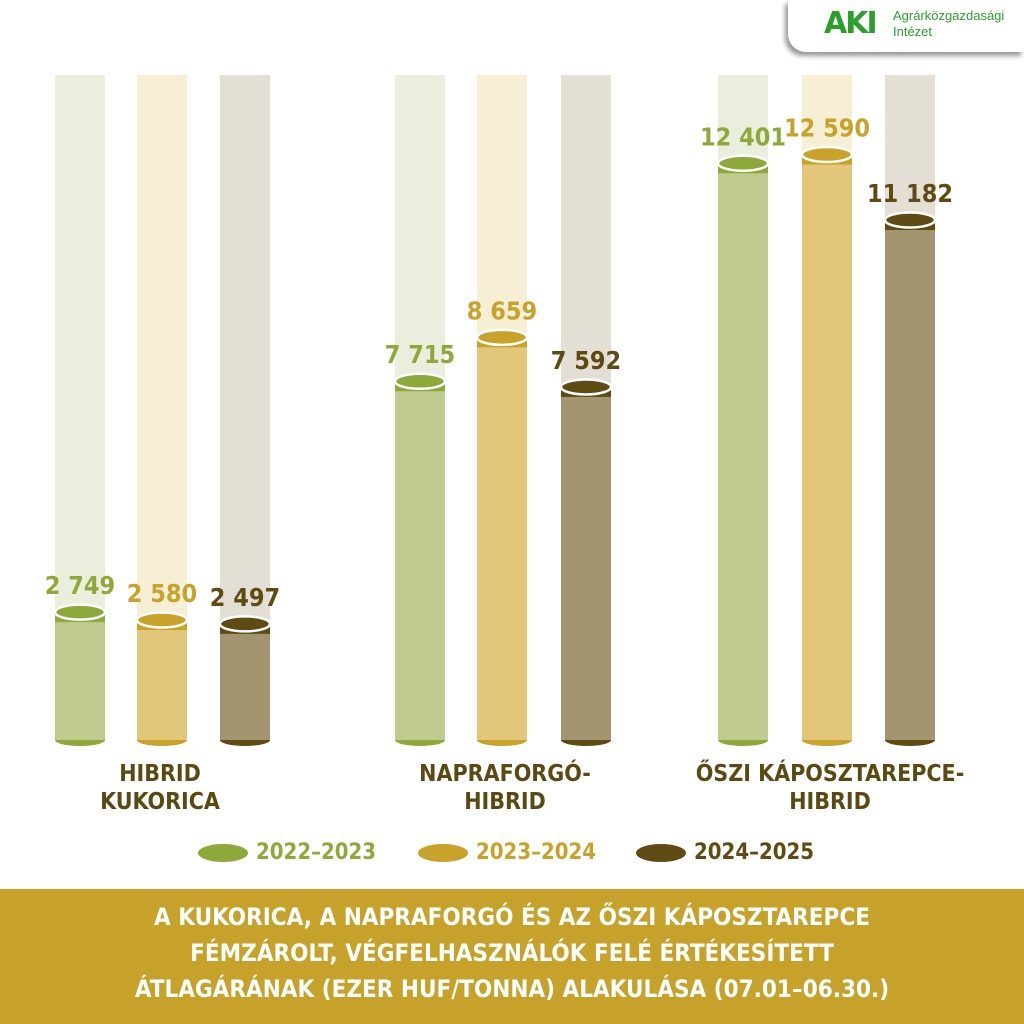  What do you see at coordinates (827, 128) in the screenshot?
I see `data-label: 12 590` at bounding box center [827, 128].